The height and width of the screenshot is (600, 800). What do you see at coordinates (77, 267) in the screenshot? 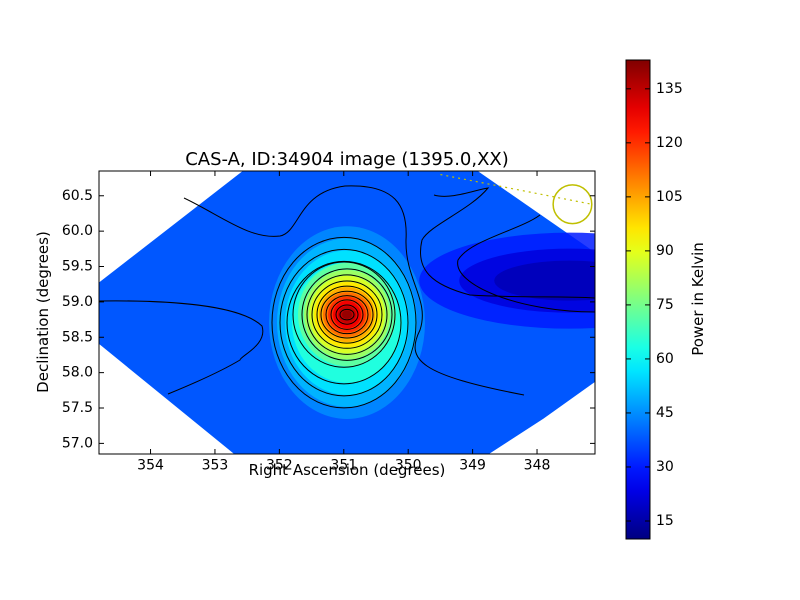
I see `y-tick-label: 59.5` at bounding box center [77, 267].